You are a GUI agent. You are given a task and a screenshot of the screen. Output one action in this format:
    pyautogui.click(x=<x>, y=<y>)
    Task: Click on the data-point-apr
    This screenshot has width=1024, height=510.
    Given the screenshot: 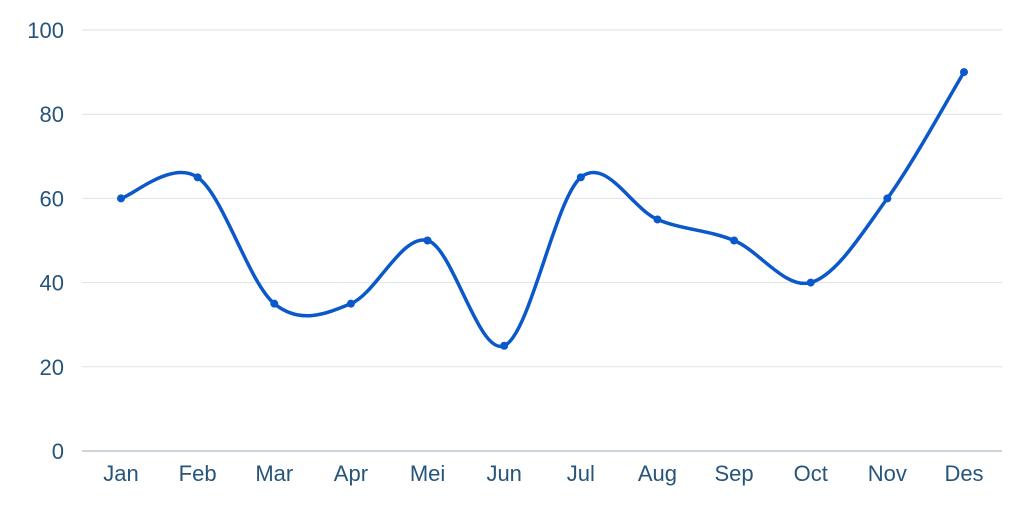 What is the action you would take?
    pyautogui.click(x=350, y=303)
    